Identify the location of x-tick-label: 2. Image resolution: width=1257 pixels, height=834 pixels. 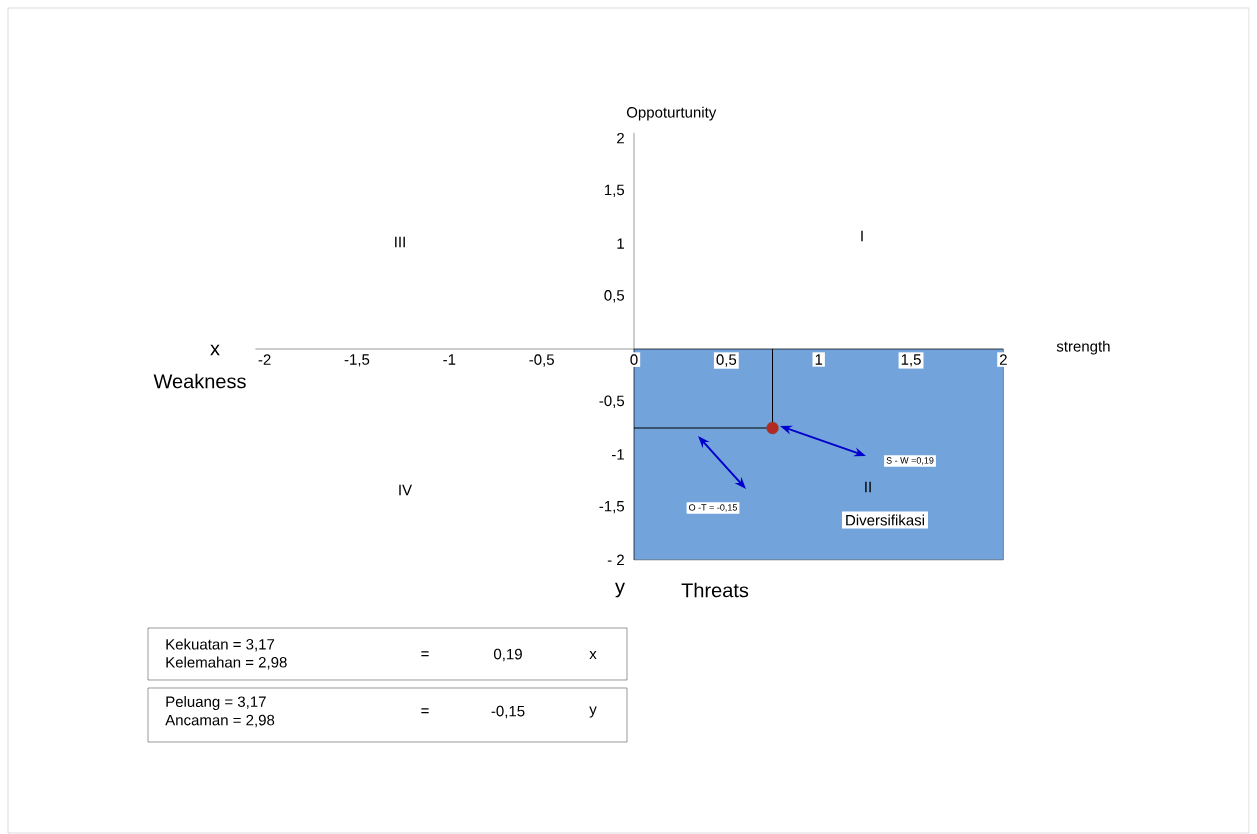
(1003, 359).